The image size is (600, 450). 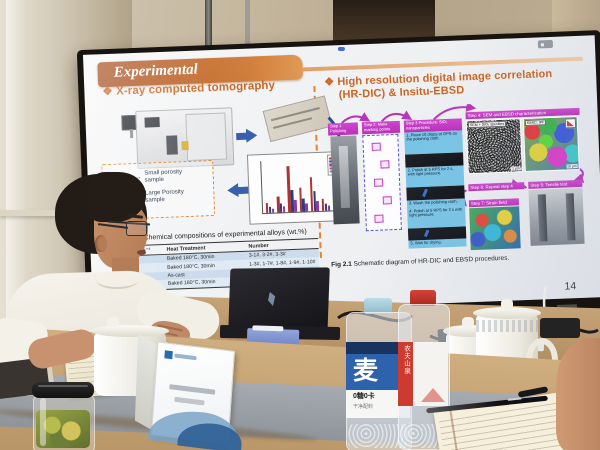 I want to click on card-logo-text, so click(x=185, y=357).